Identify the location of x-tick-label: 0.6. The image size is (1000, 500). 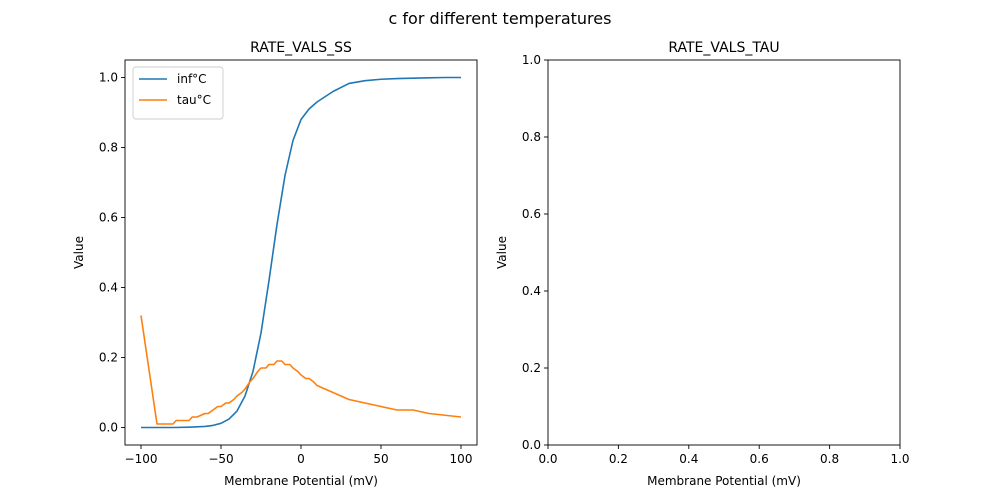
(759, 459).